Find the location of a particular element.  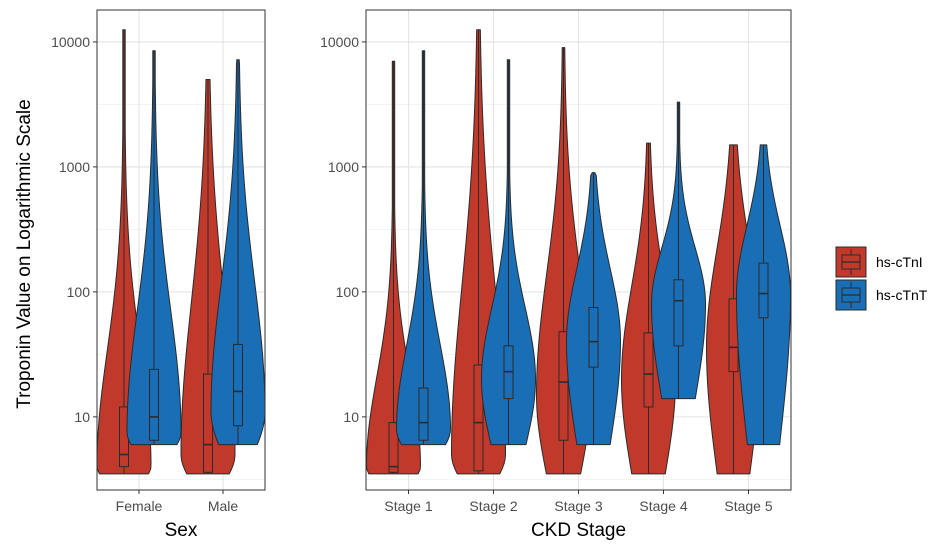

legend-label: hs-cTnI is located at coordinates (899, 262).